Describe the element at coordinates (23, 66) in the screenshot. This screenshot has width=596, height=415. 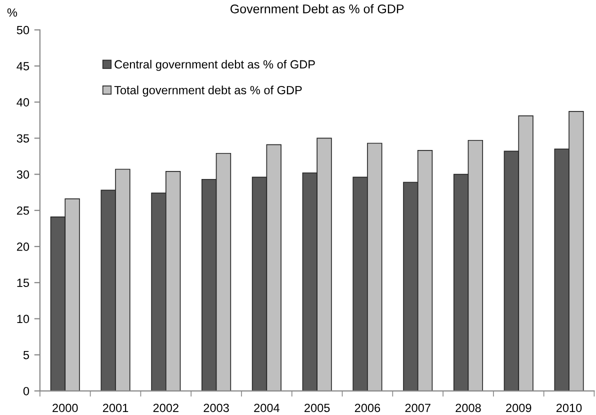
I see `y-tick-label: 45` at that location.